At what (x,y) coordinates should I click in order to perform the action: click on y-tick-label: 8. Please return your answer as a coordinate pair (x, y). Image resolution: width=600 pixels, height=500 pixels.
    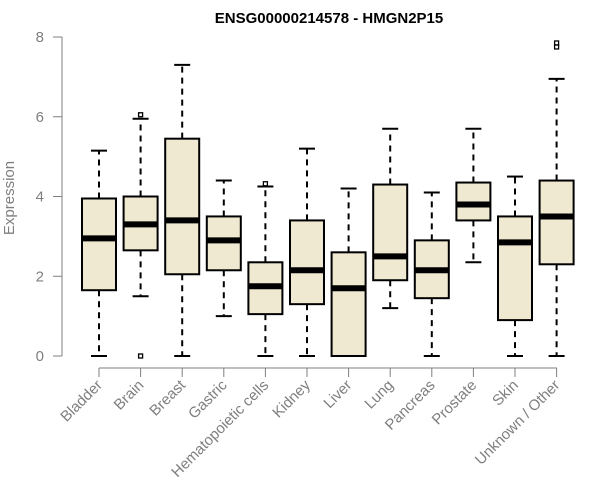
    Looking at the image, I should click on (40, 37).